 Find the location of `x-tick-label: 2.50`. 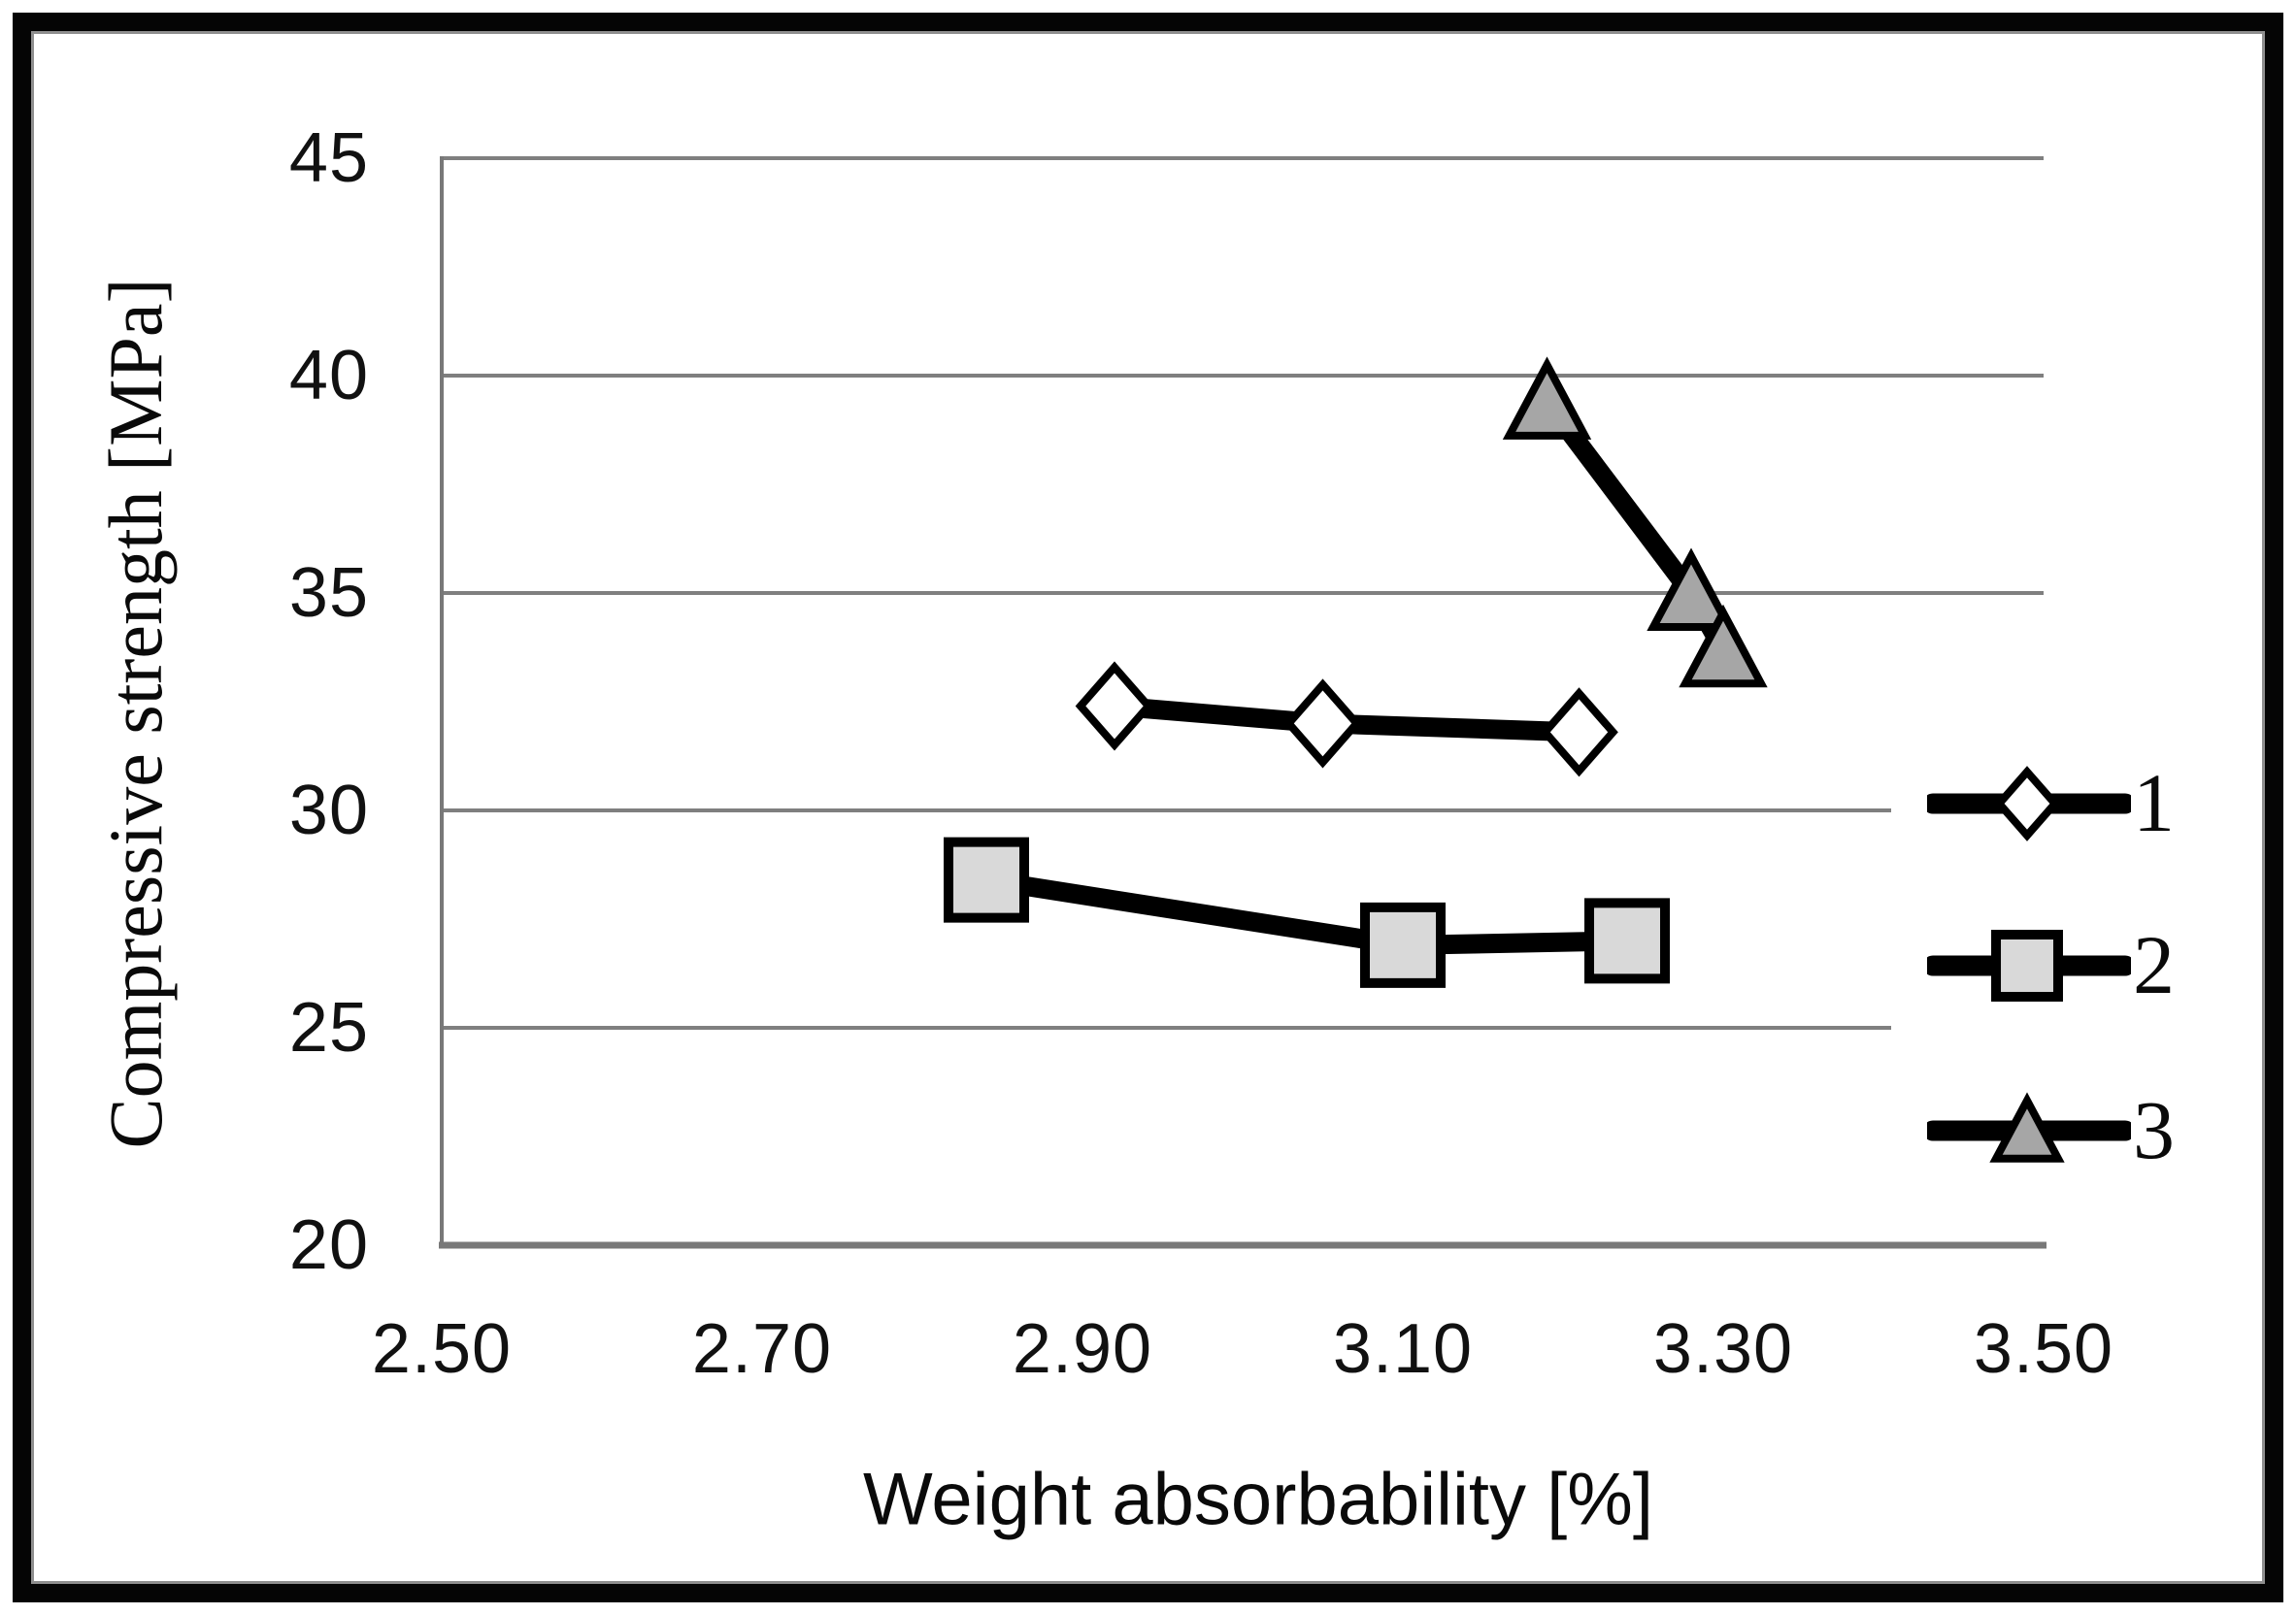

x-tick-label: 2.50 is located at coordinates (442, 1349).